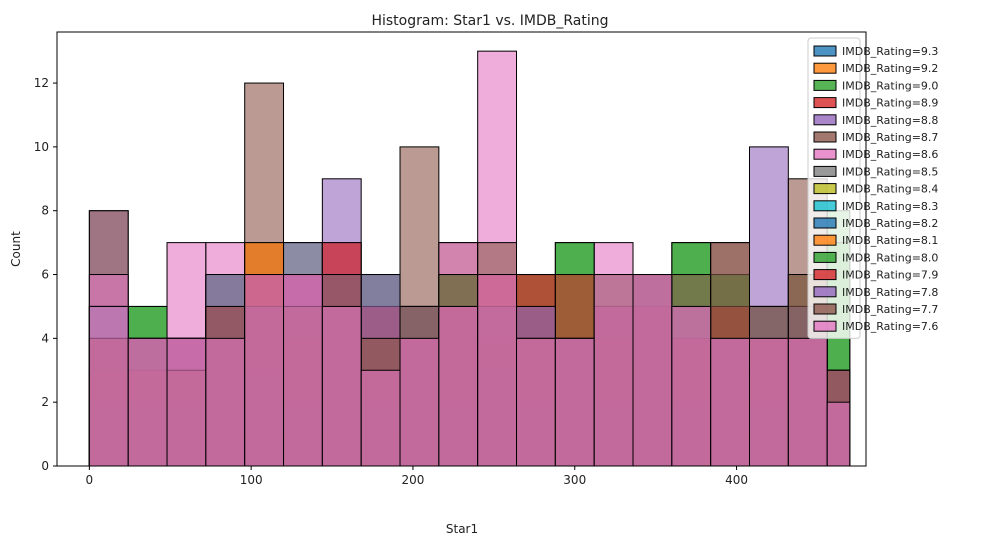 The width and height of the screenshot is (996, 547). I want to click on x-tick-label: 0, so click(90, 480).